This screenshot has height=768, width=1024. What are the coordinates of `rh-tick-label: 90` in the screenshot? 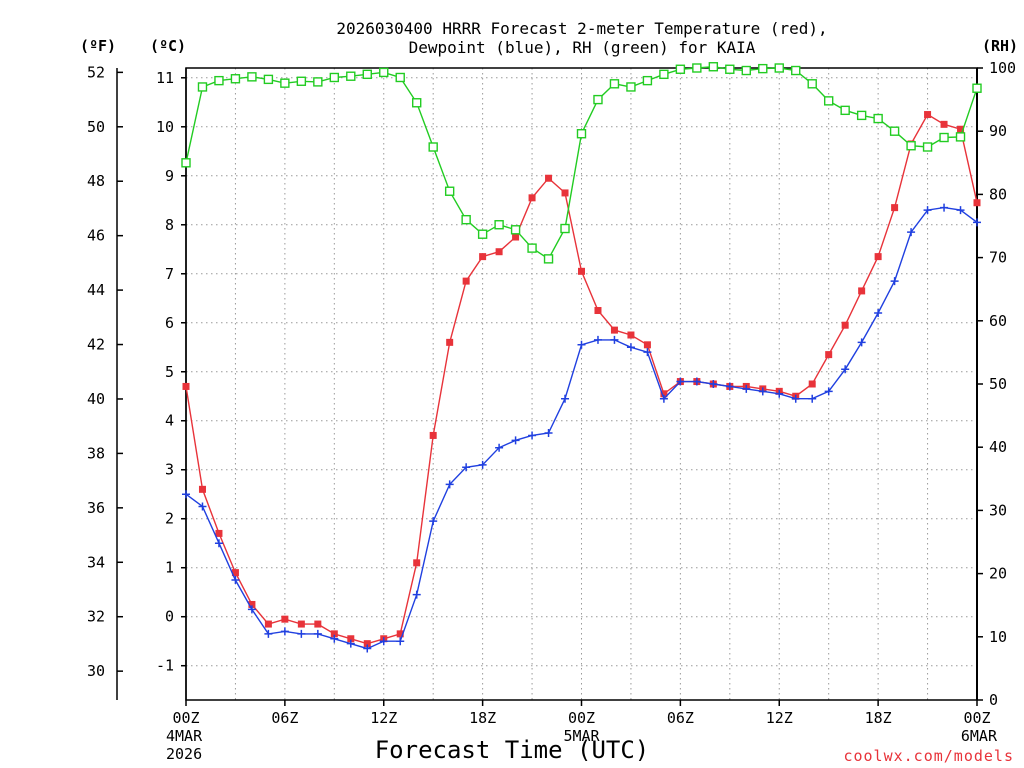 It's located at (998, 131).